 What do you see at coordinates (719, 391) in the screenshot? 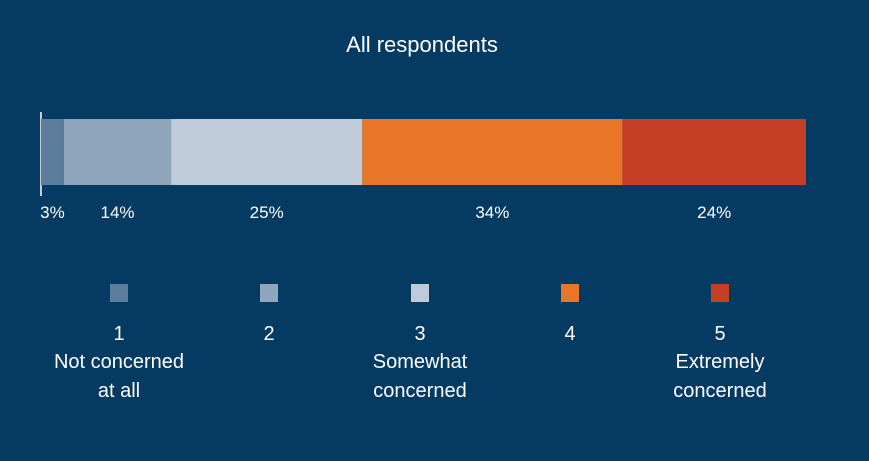
I see `legend-label-5-line-2: concerned` at bounding box center [719, 391].